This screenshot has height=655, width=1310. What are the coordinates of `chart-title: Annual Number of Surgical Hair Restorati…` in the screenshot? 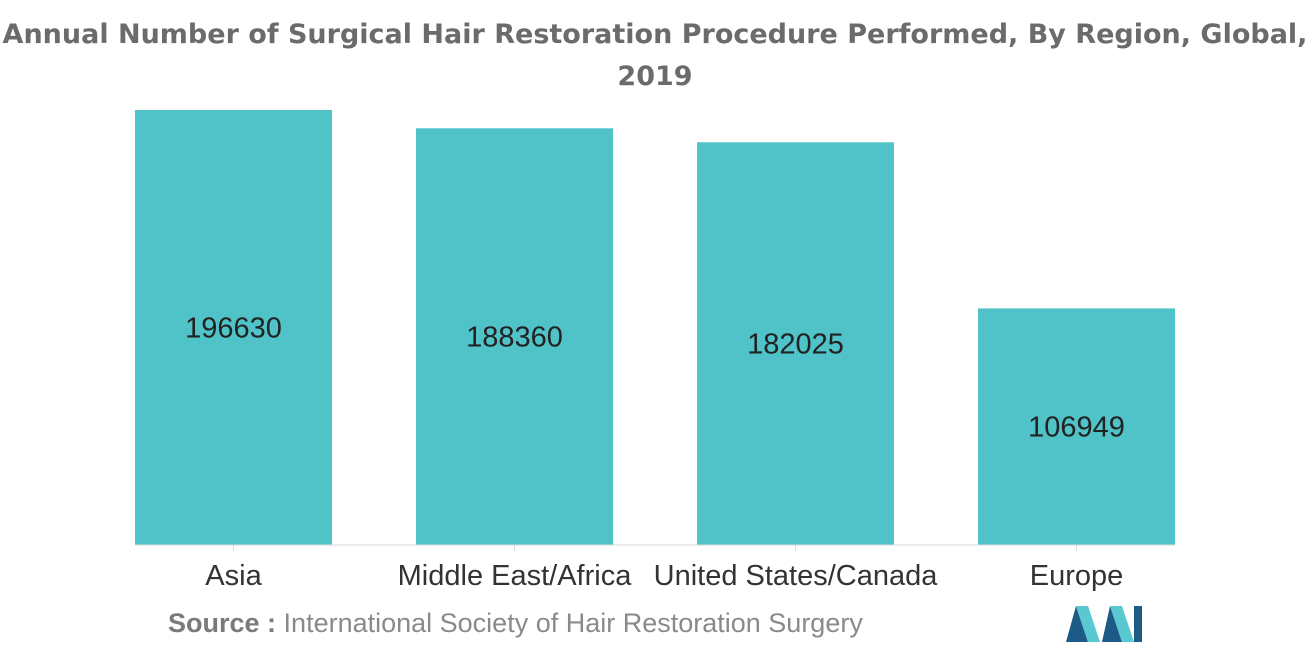 It's located at (655, 55).